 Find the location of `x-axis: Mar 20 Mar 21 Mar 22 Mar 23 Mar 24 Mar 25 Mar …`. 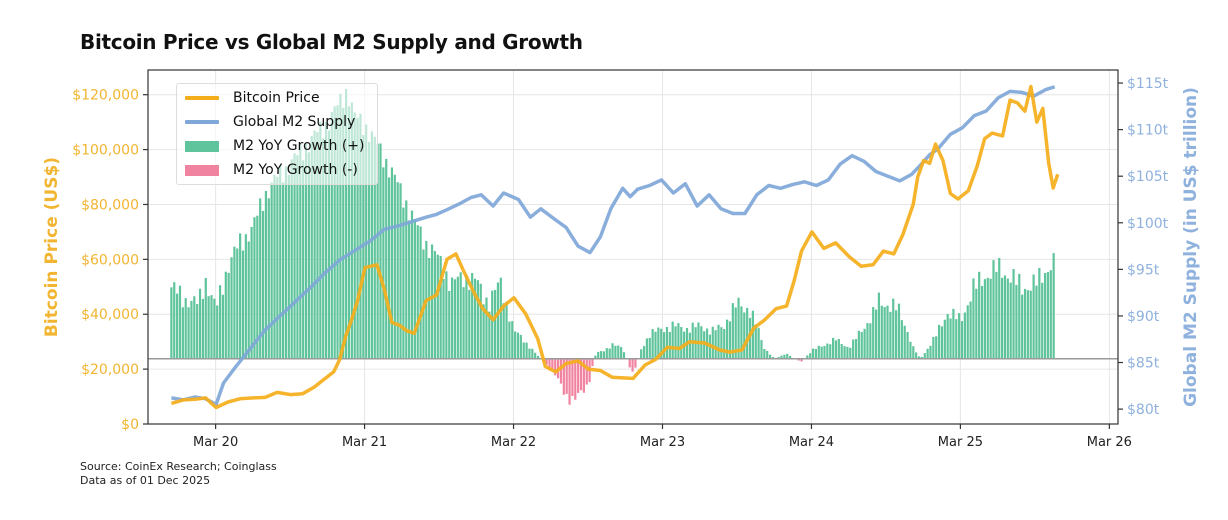

x-axis: Mar 20 Mar 21 Mar 22 Mar 23 Mar 24 Mar 25 Mar … is located at coordinates (662, 437).